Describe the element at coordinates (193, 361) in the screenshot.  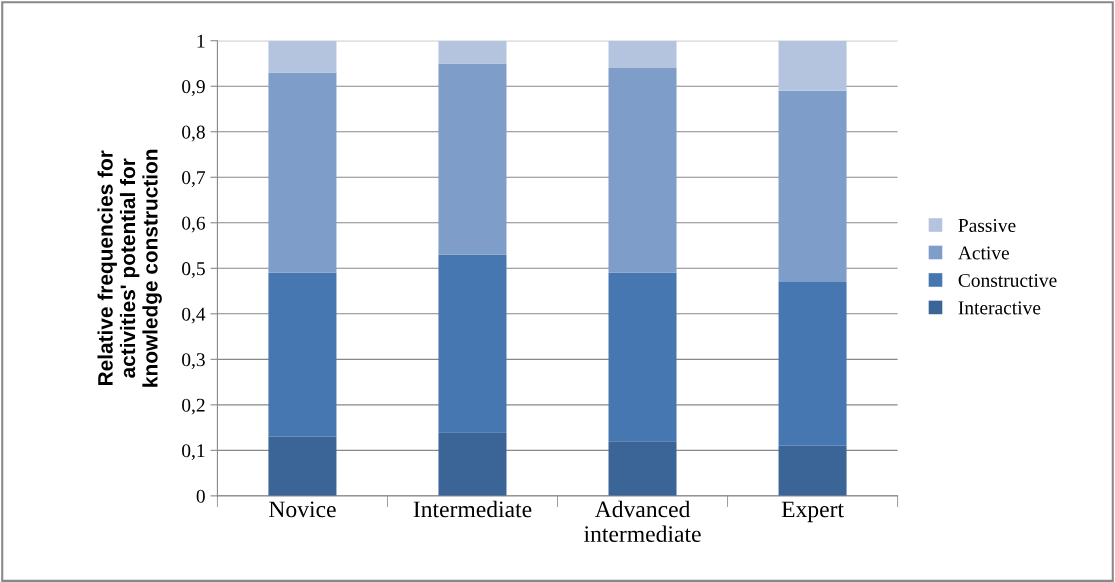
I see `y-tick-label: 0,3` at that location.